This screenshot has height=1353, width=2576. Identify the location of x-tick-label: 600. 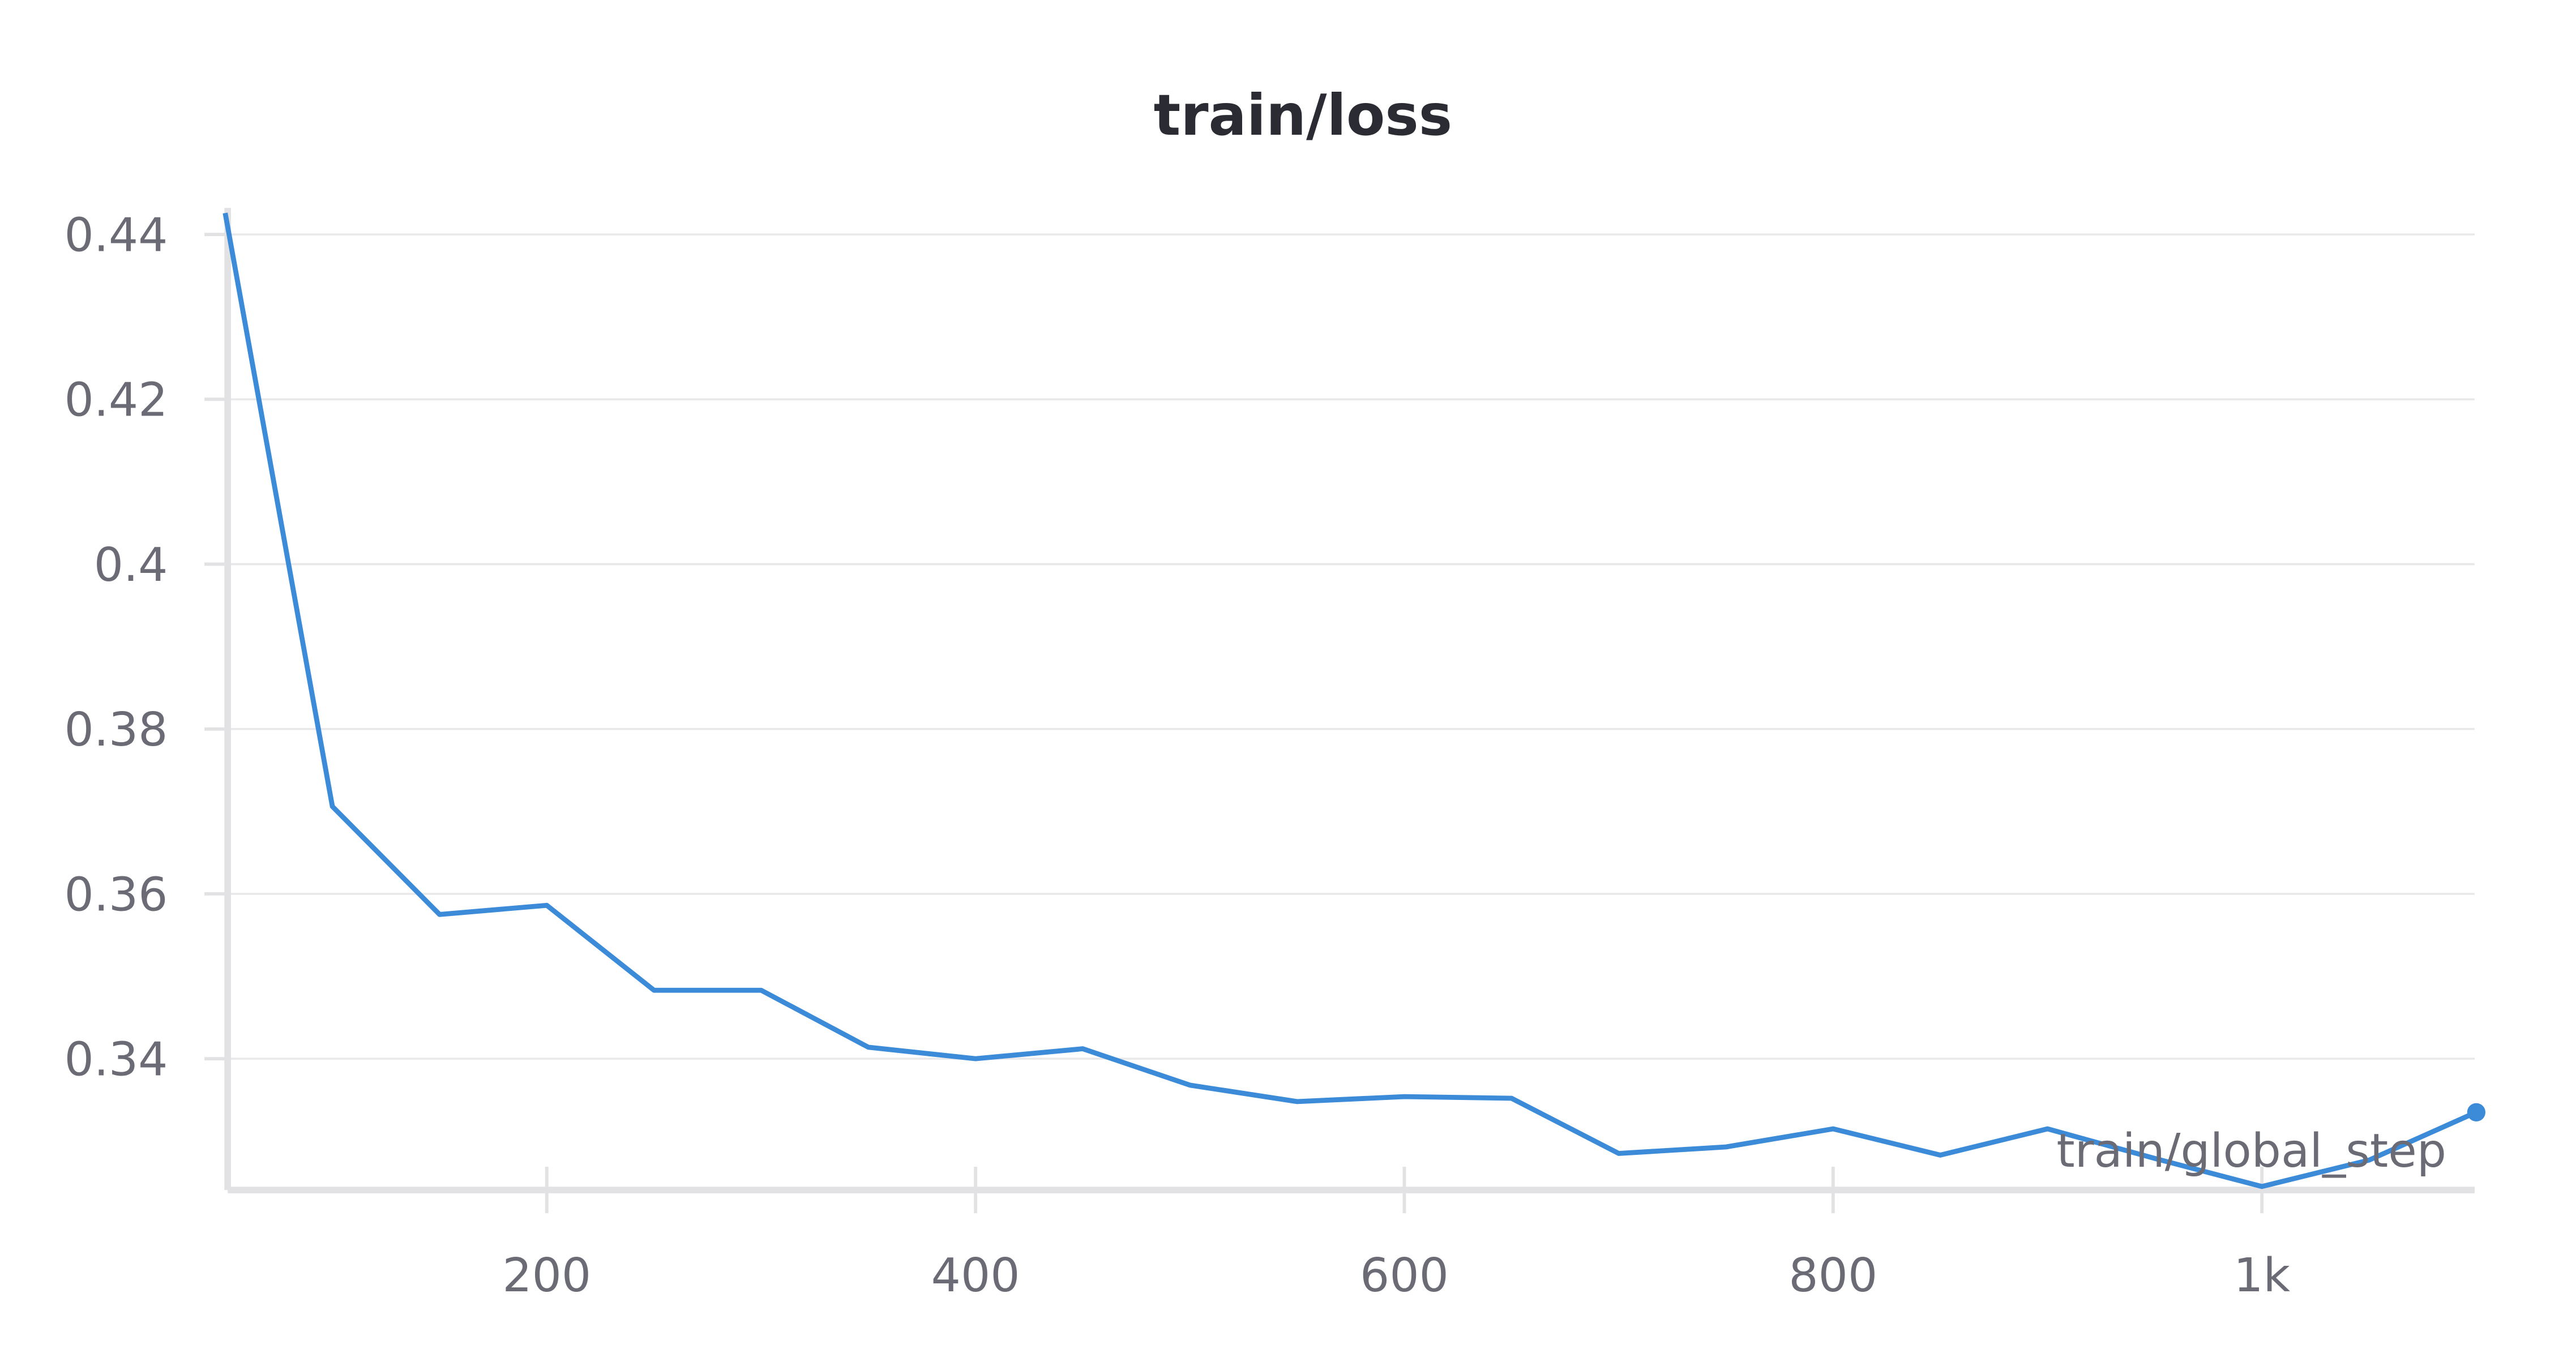
(1404, 1276).